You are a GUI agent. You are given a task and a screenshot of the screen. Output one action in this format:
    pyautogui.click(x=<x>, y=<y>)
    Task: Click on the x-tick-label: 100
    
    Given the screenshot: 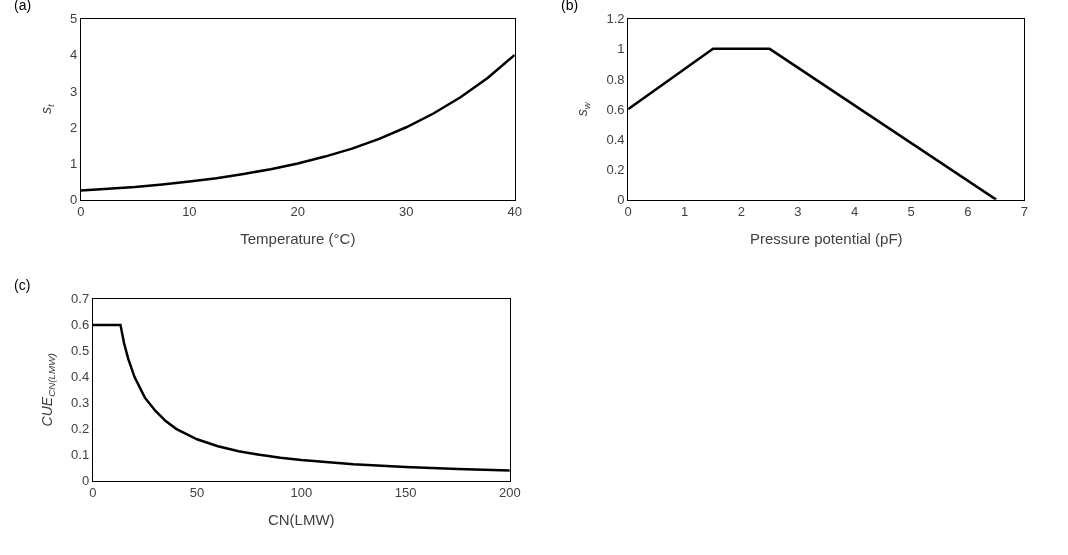 What is the action you would take?
    pyautogui.click(x=301, y=493)
    